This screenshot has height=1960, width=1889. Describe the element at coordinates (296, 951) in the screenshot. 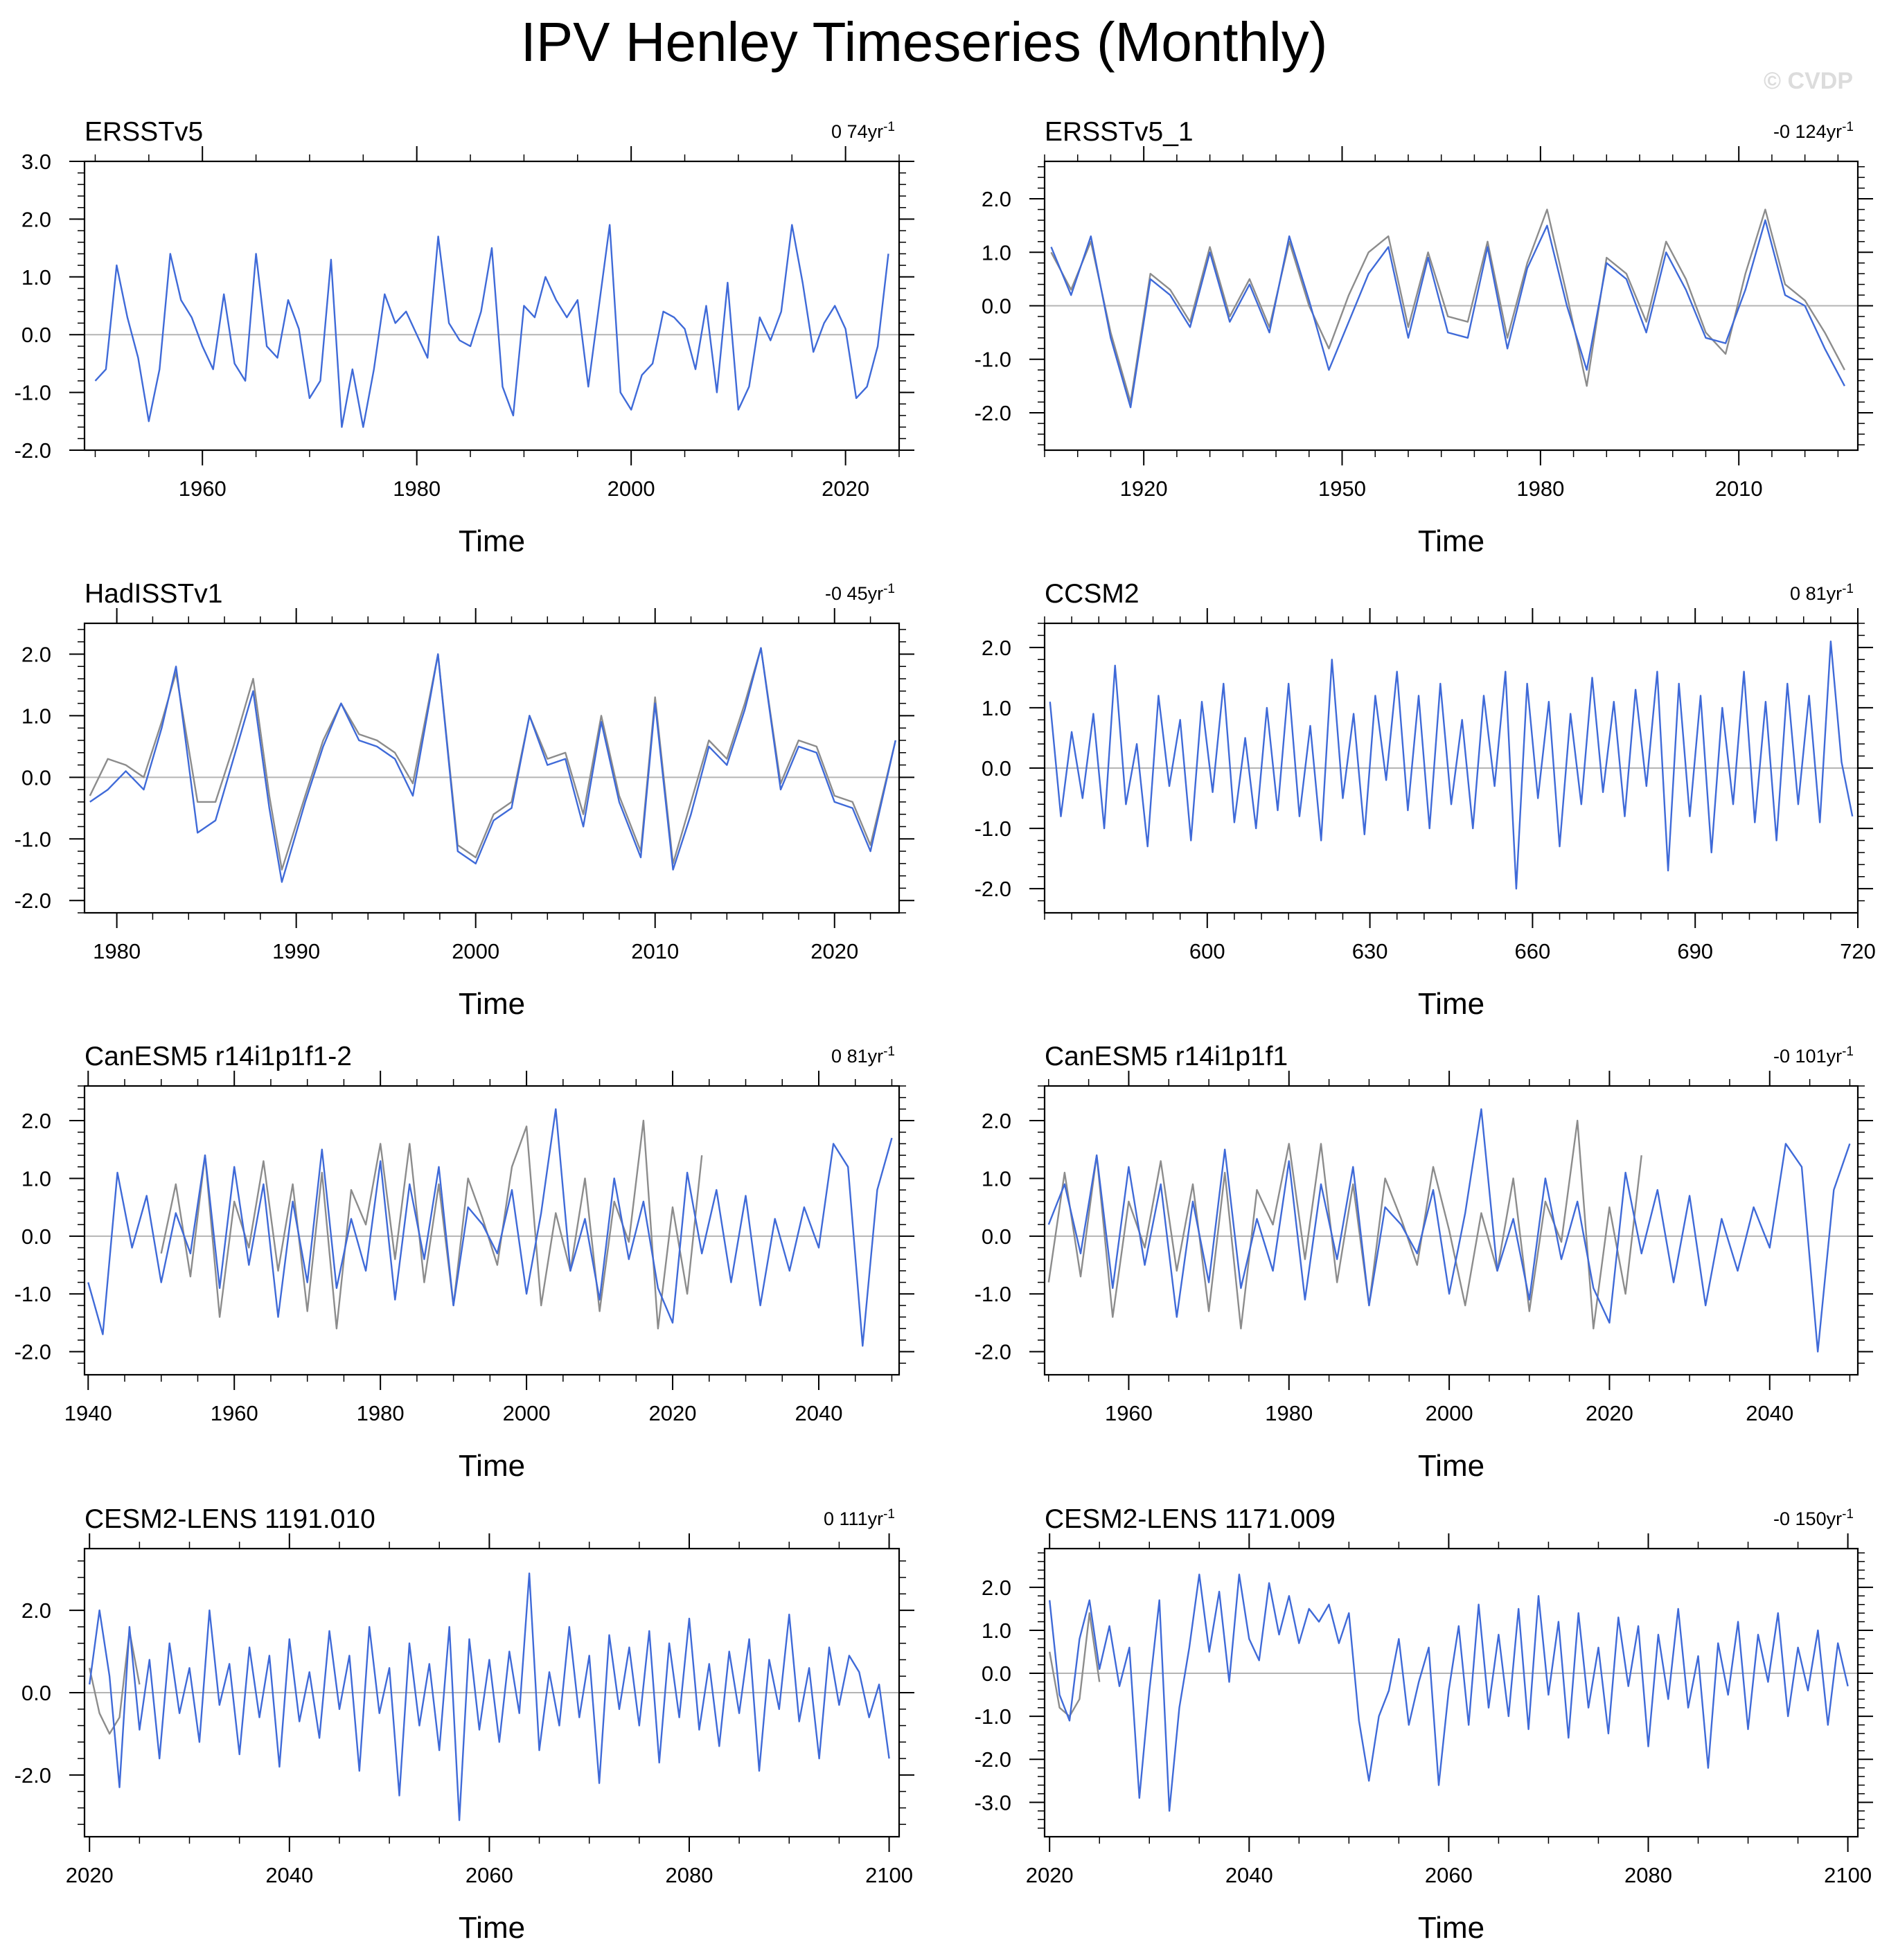

I see `x-tick-label: 1990` at that location.